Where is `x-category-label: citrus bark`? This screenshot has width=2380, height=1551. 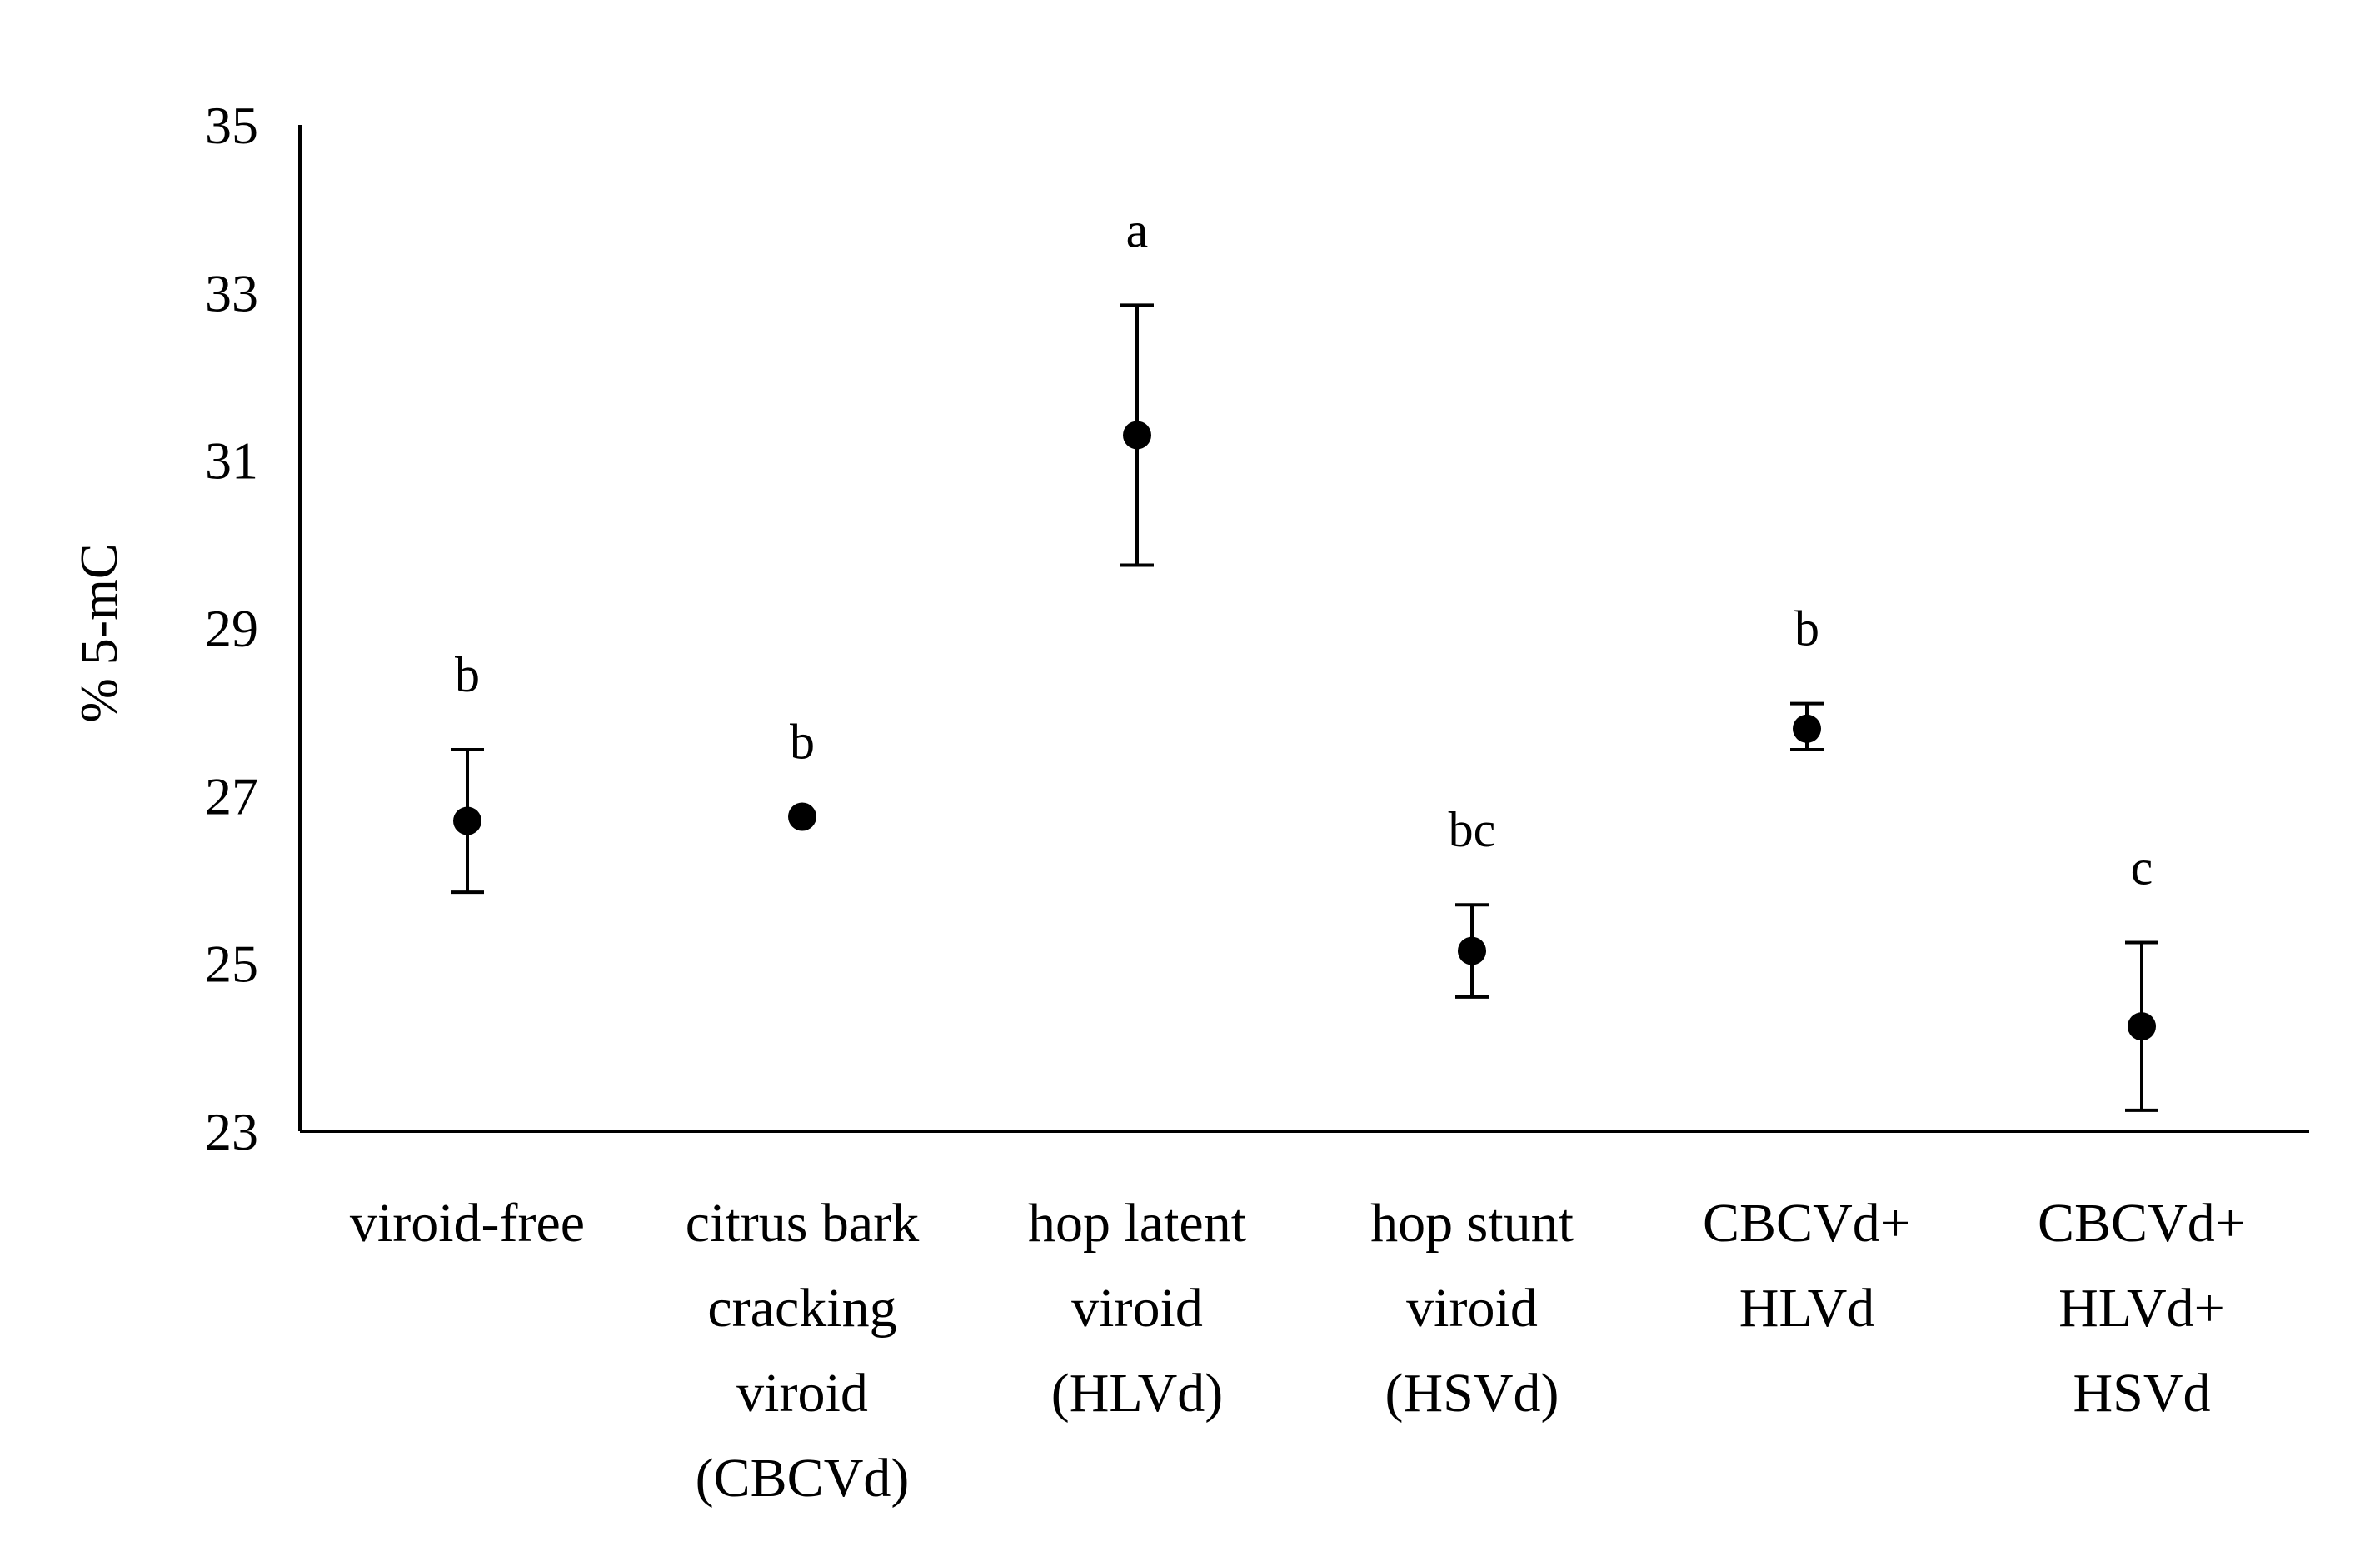 x-category-label: citrus bark is located at coordinates (802, 1223).